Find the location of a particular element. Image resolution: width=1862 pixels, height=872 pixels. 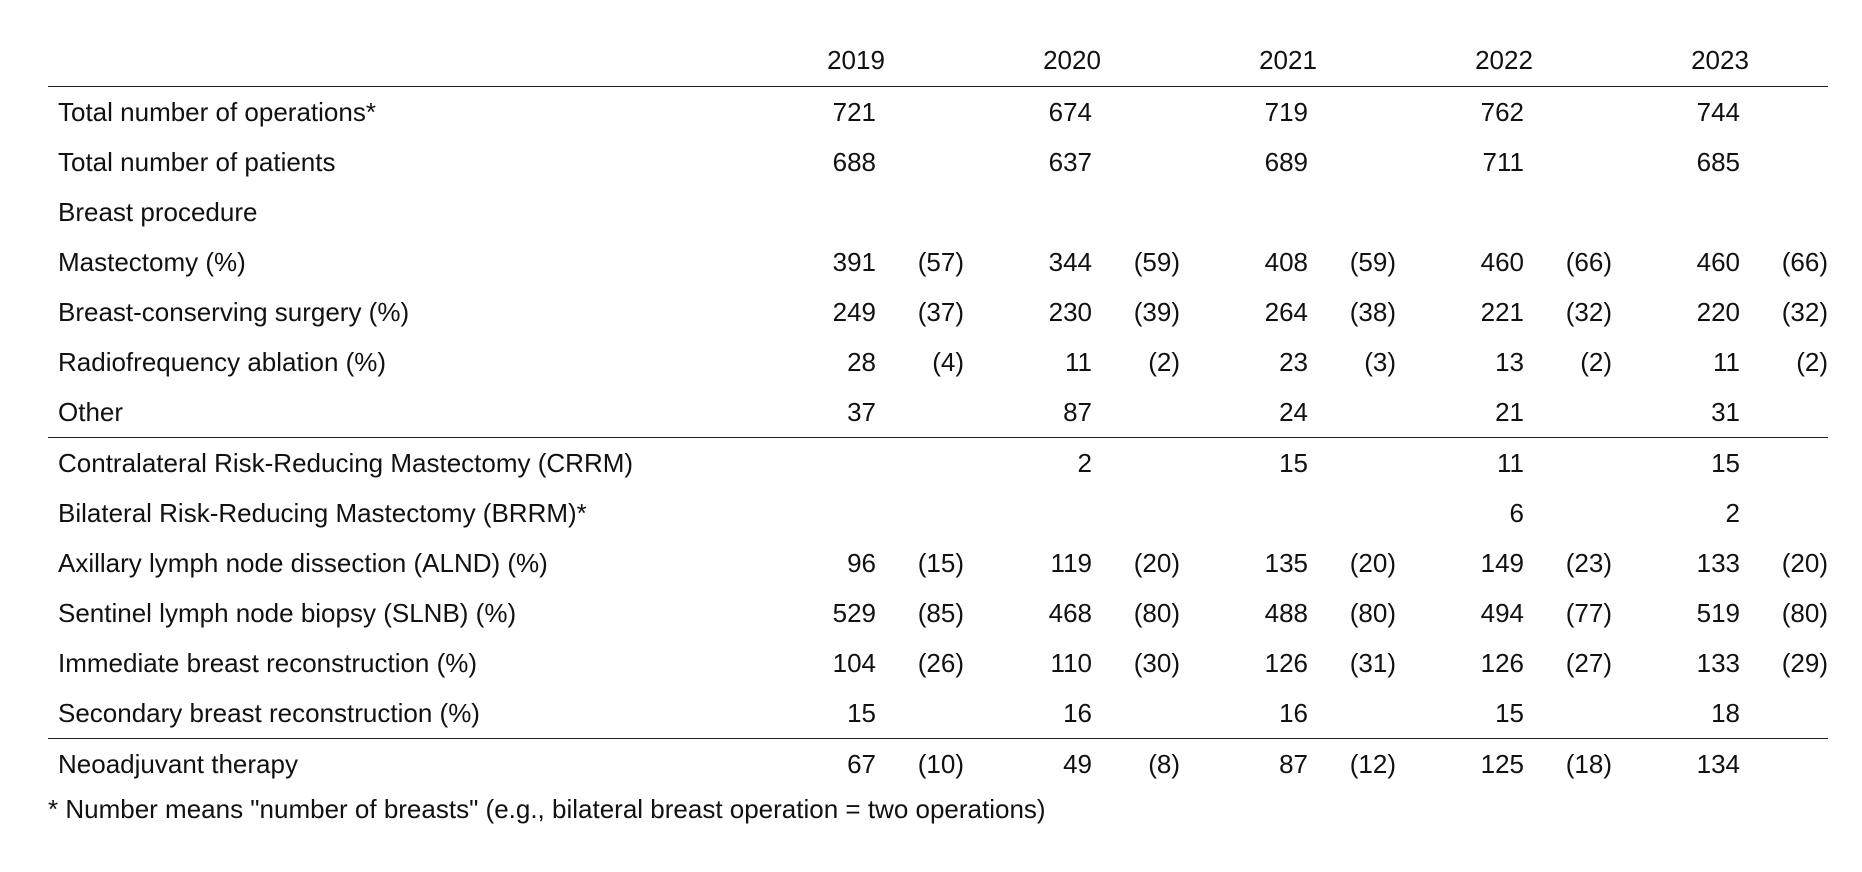

count-cell: 249 is located at coordinates (854, 311).